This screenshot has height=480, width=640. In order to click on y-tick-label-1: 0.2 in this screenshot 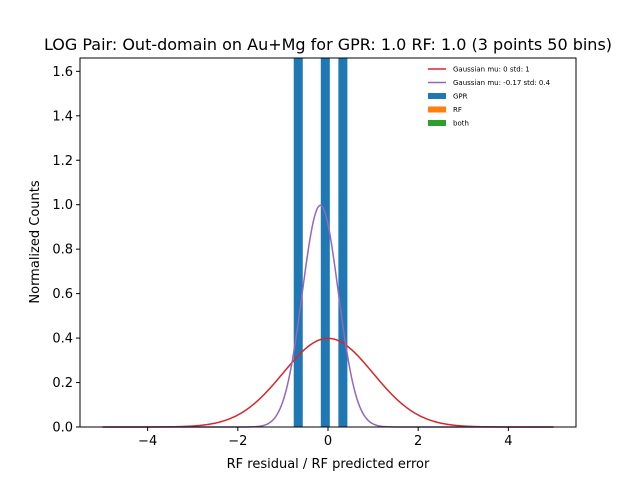, I will do `click(62, 383)`.